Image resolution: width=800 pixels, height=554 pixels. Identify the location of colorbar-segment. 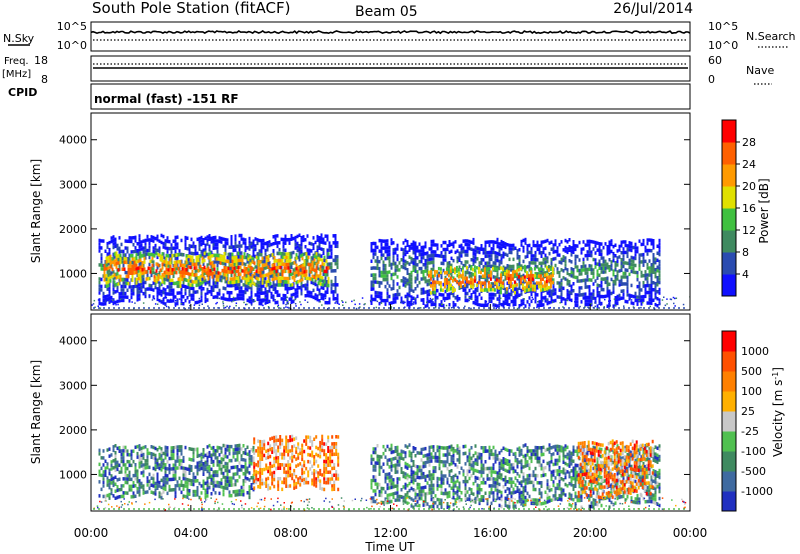
(729, 241).